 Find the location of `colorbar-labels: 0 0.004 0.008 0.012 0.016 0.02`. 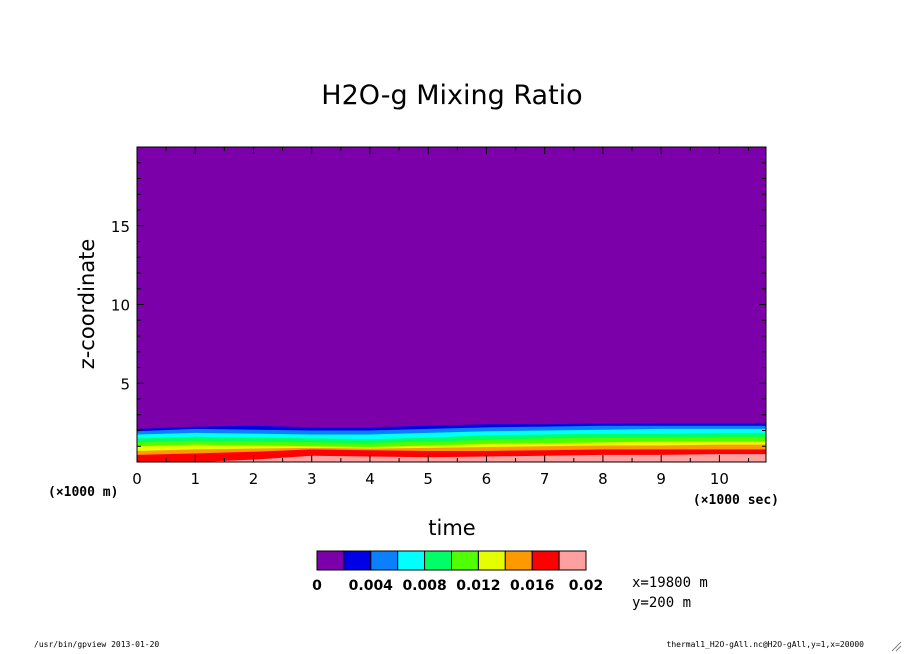

colorbar-labels: 0 0.004 0.008 0.012 0.016 0.02 is located at coordinates (457, 586).